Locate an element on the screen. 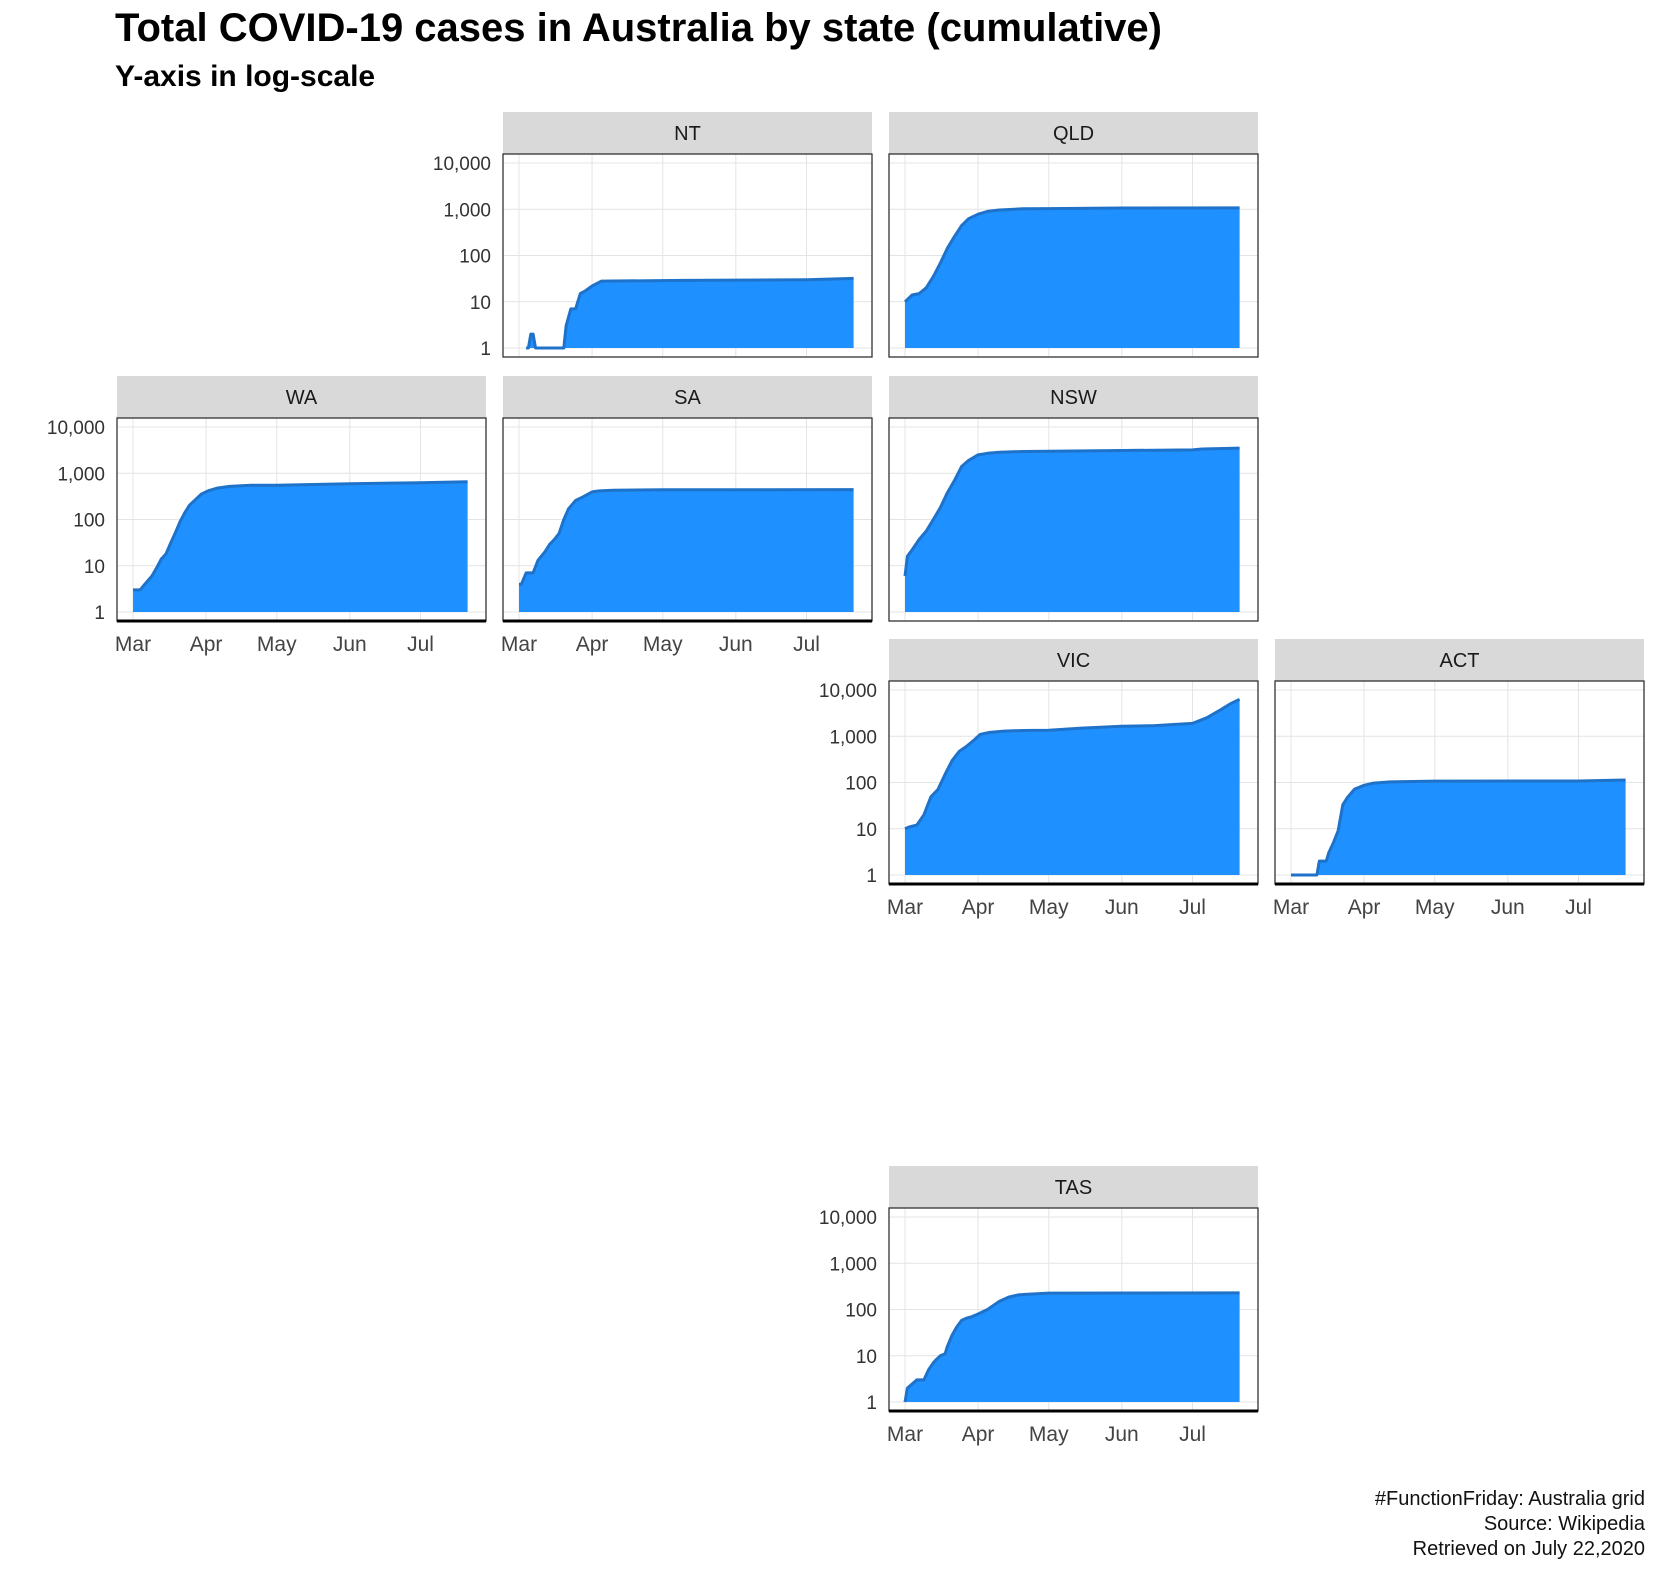 The width and height of the screenshot is (1658, 1576). panel-sa: SA Mar Apr May Jun Jul is located at coordinates (687, 516).